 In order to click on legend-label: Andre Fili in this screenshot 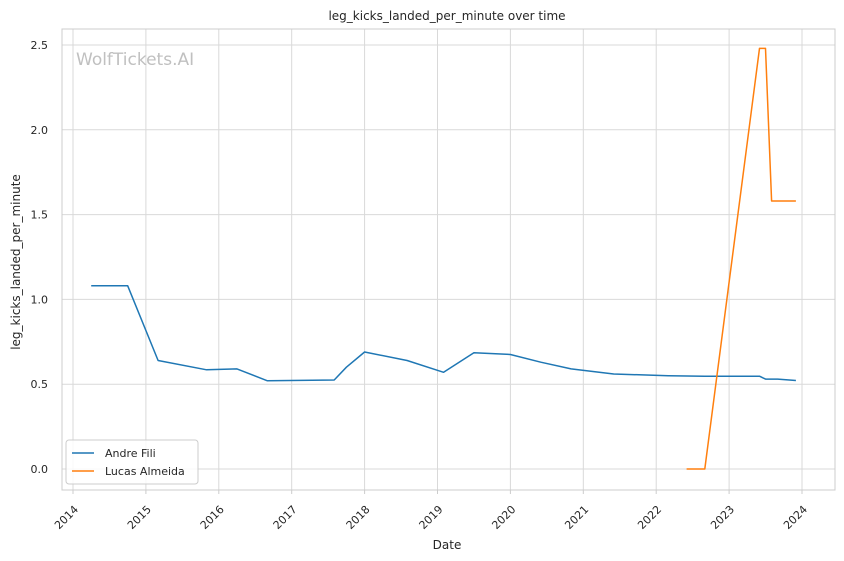, I will do `click(130, 453)`.